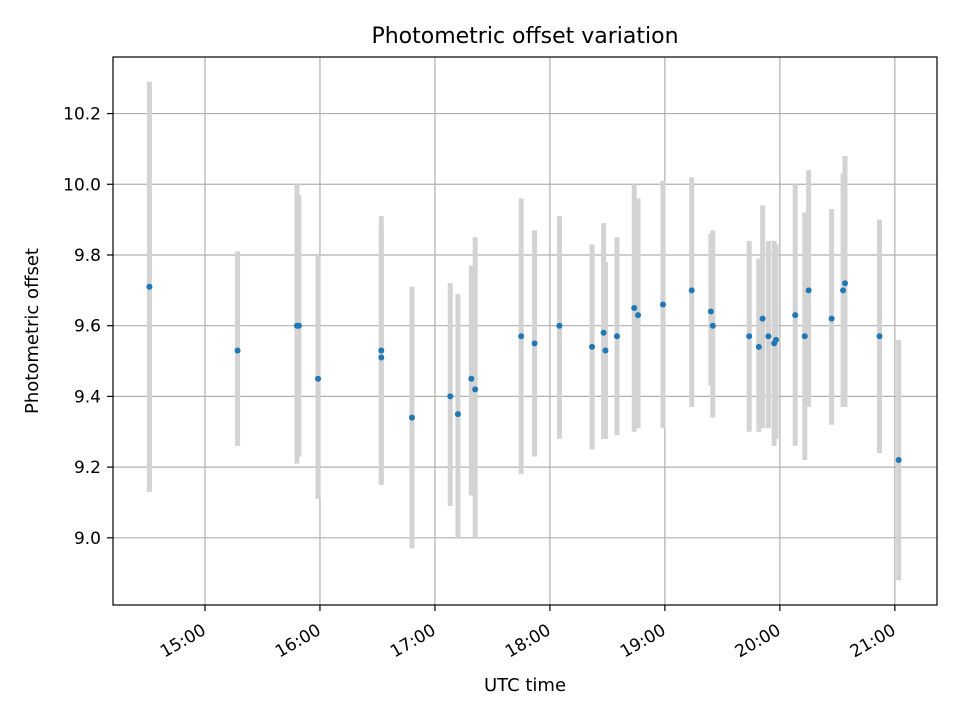 The height and width of the screenshot is (720, 960). Describe the element at coordinates (525, 685) in the screenshot. I see `x-axis-label: UTC time` at that location.